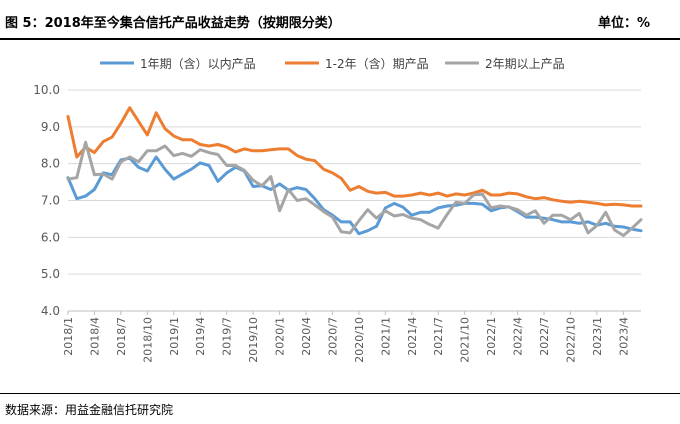 The width and height of the screenshot is (680, 424). I want to click on x-tick-label: 2019/10, so click(253, 340).